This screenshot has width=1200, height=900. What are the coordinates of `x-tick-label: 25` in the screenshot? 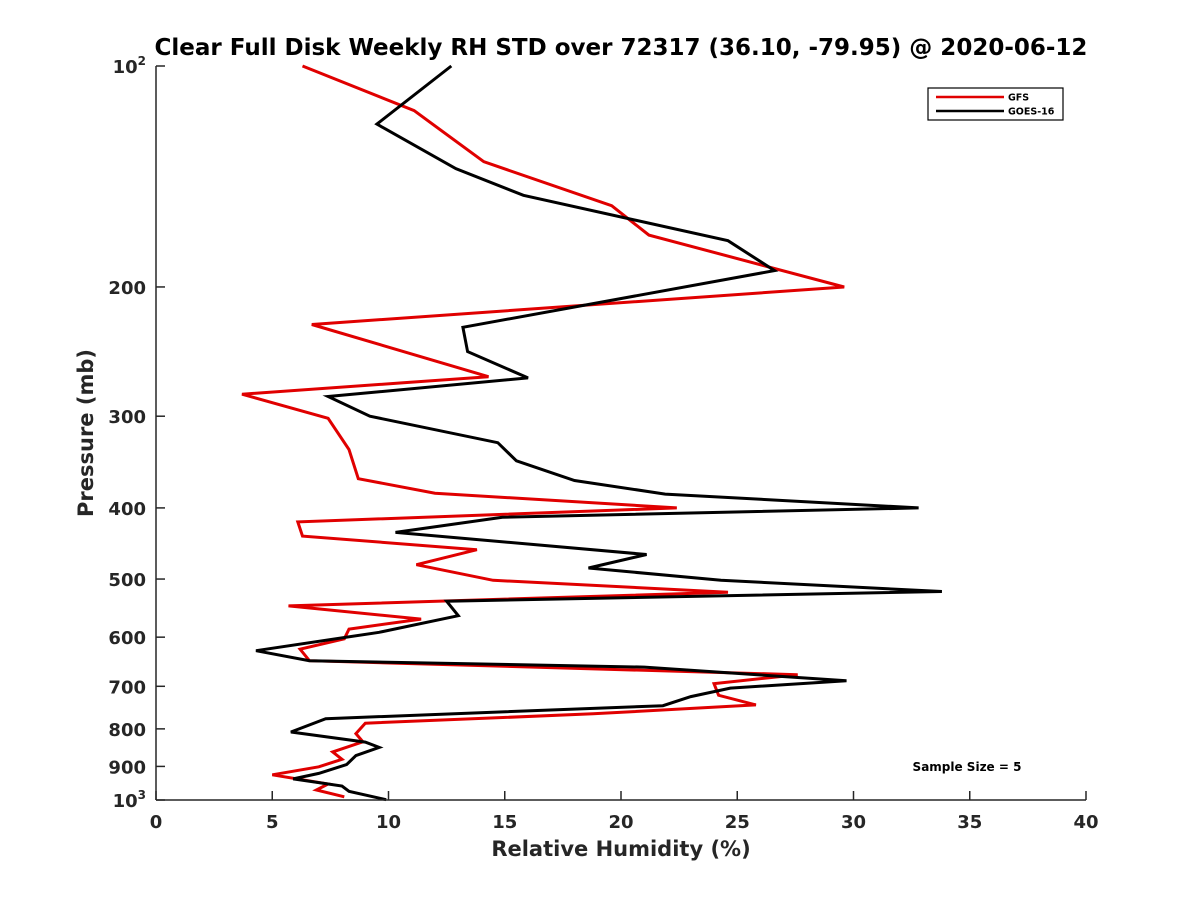 It's located at (737, 822).